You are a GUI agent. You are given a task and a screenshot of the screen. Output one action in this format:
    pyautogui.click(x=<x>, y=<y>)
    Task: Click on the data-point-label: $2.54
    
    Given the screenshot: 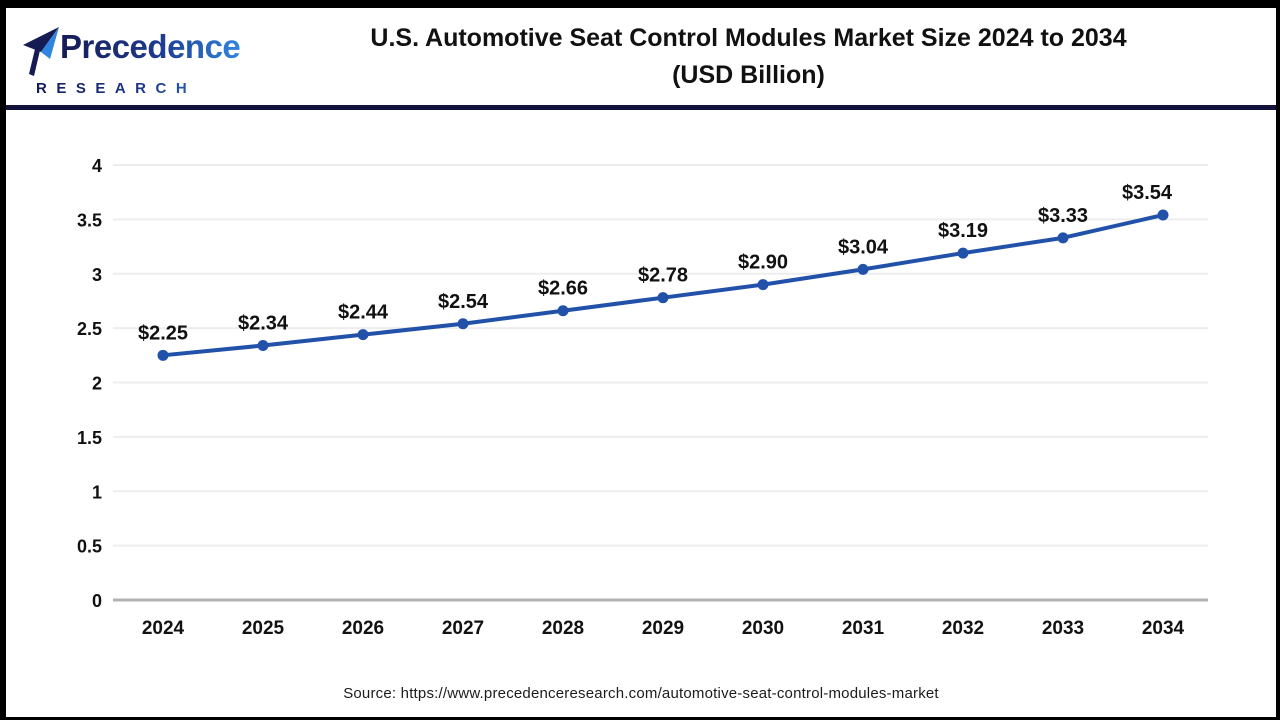 What is the action you would take?
    pyautogui.click(x=463, y=302)
    